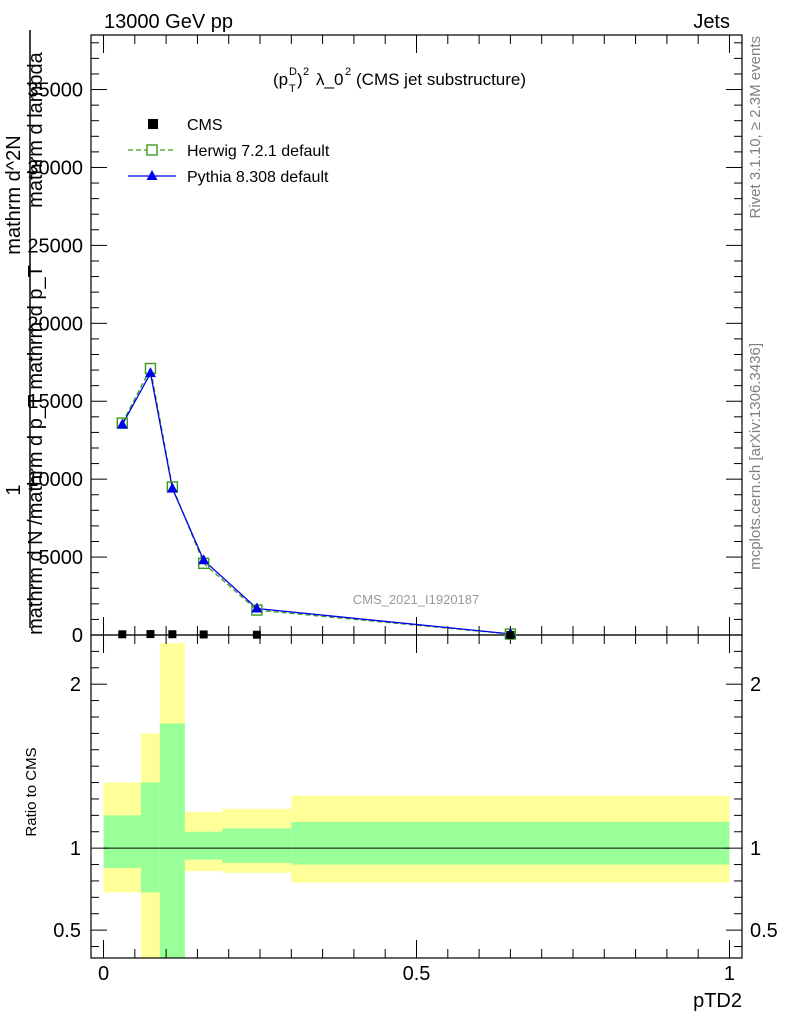  What do you see at coordinates (755, 456) in the screenshot?
I see `mcplots-label: mcplots.cern.ch [arXiv:1306.3436]` at bounding box center [755, 456].